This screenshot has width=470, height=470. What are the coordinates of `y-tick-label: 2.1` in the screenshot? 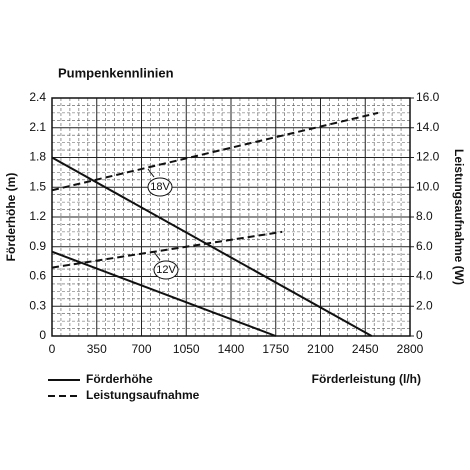 It's located at (37, 127).